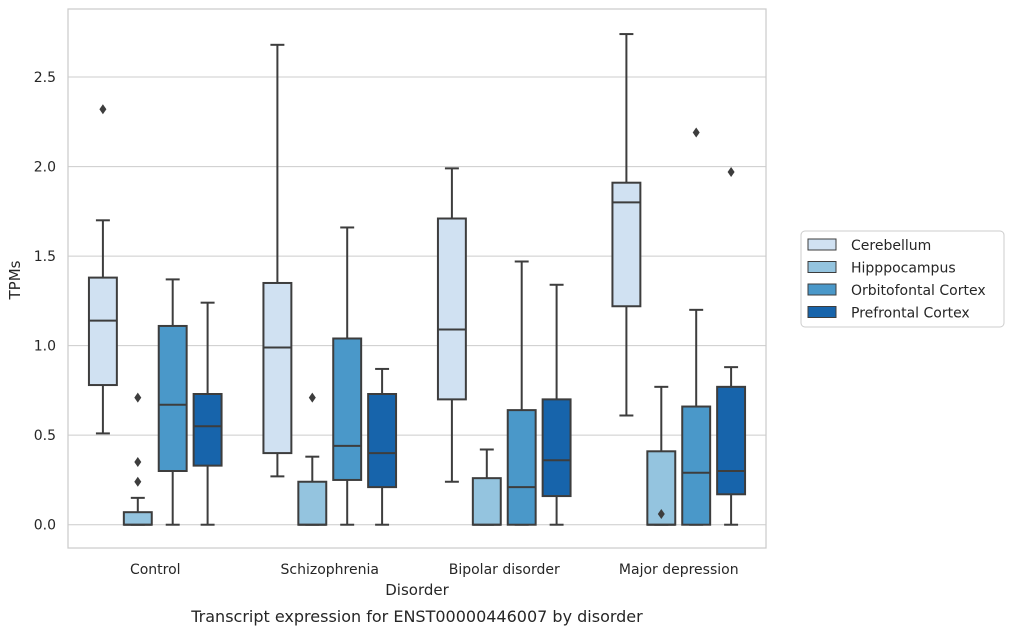 The width and height of the screenshot is (1014, 634). I want to click on legend-label: Prefrontal Cortex, so click(910, 314).